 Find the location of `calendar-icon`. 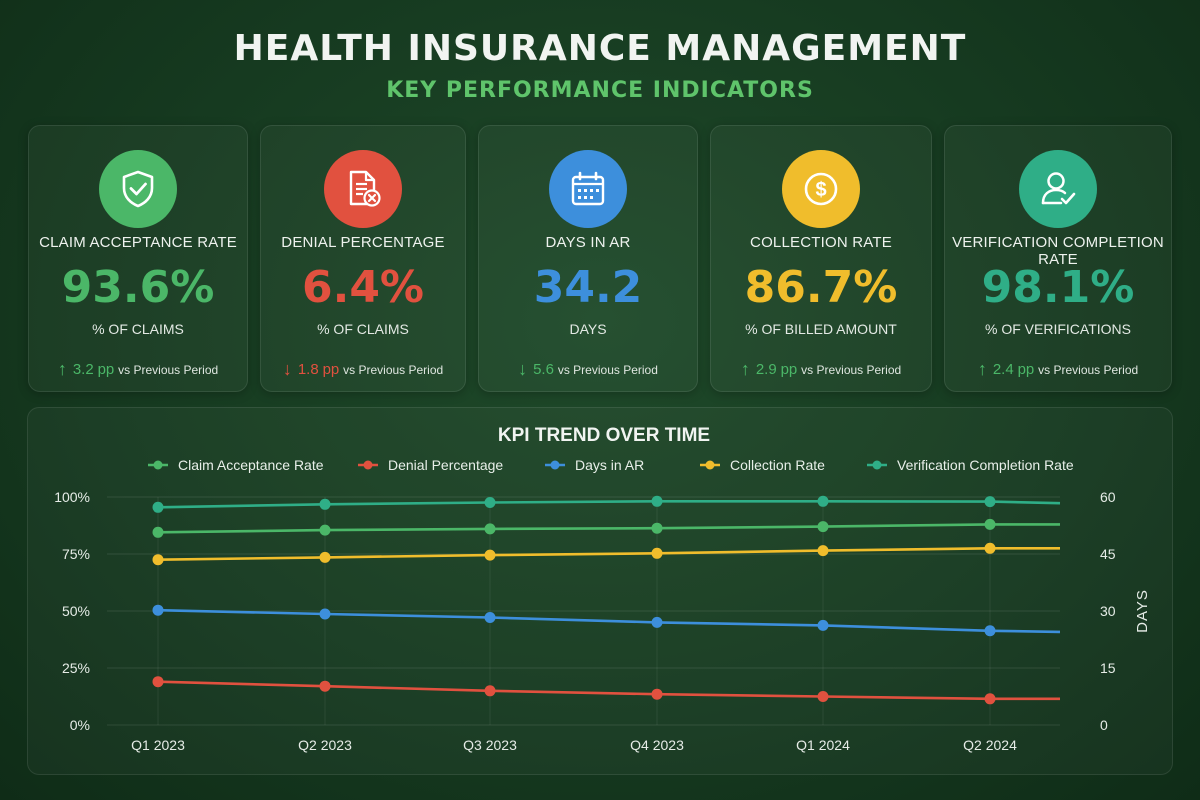

calendar-icon is located at coordinates (588, 189).